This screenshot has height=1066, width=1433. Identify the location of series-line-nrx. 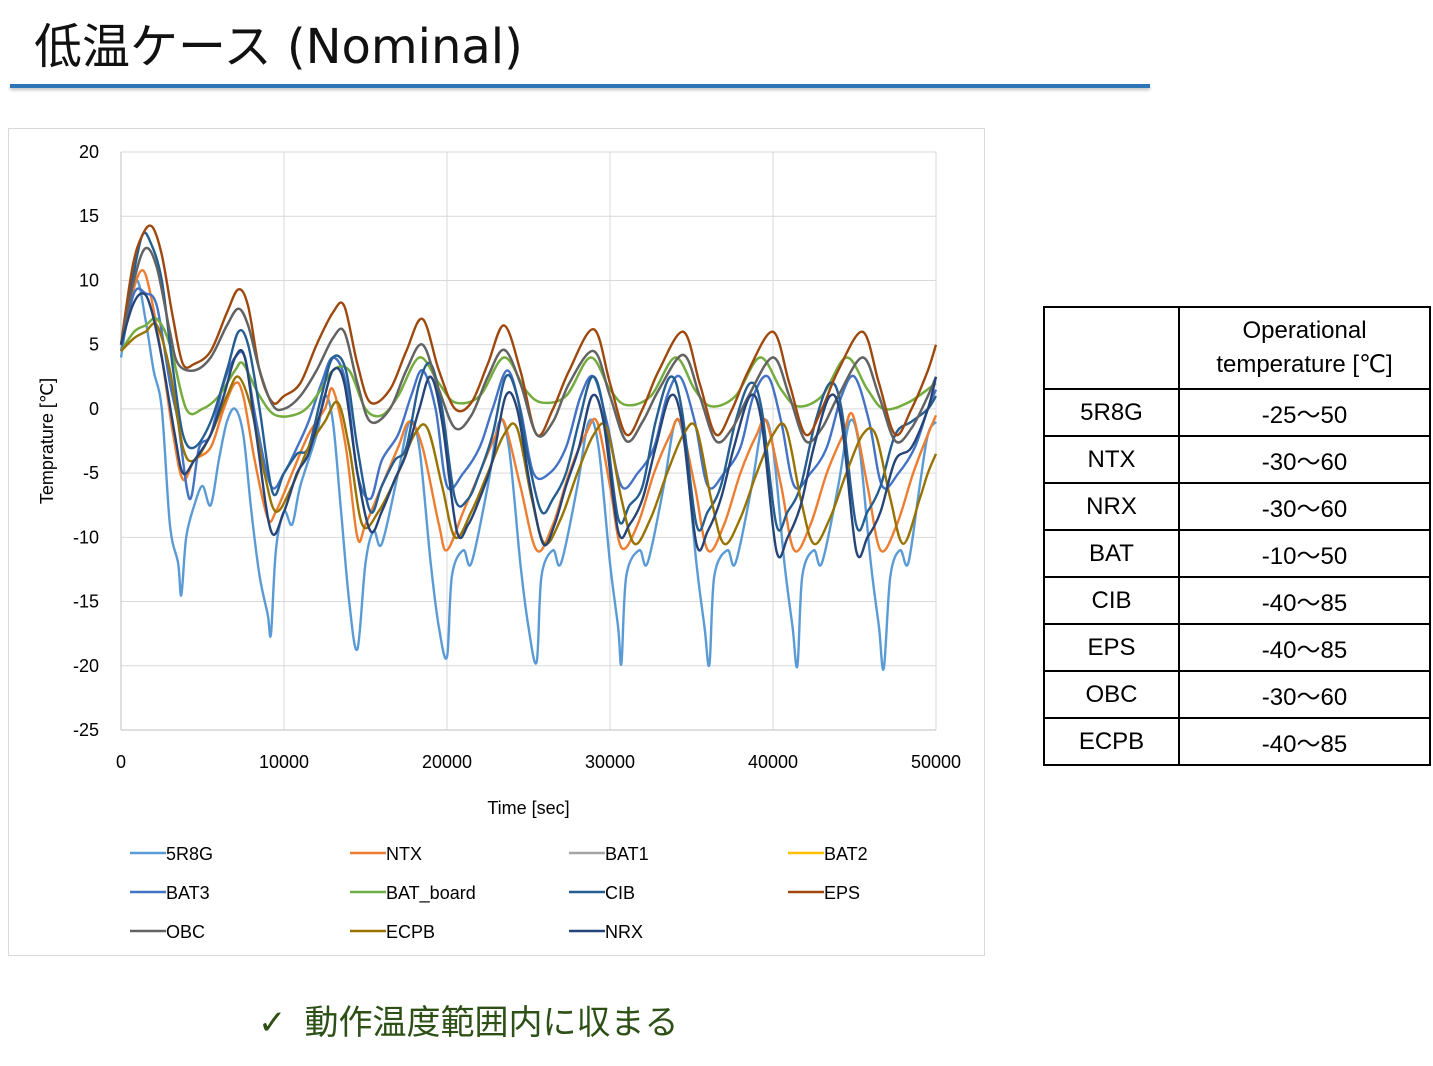
(528, 425).